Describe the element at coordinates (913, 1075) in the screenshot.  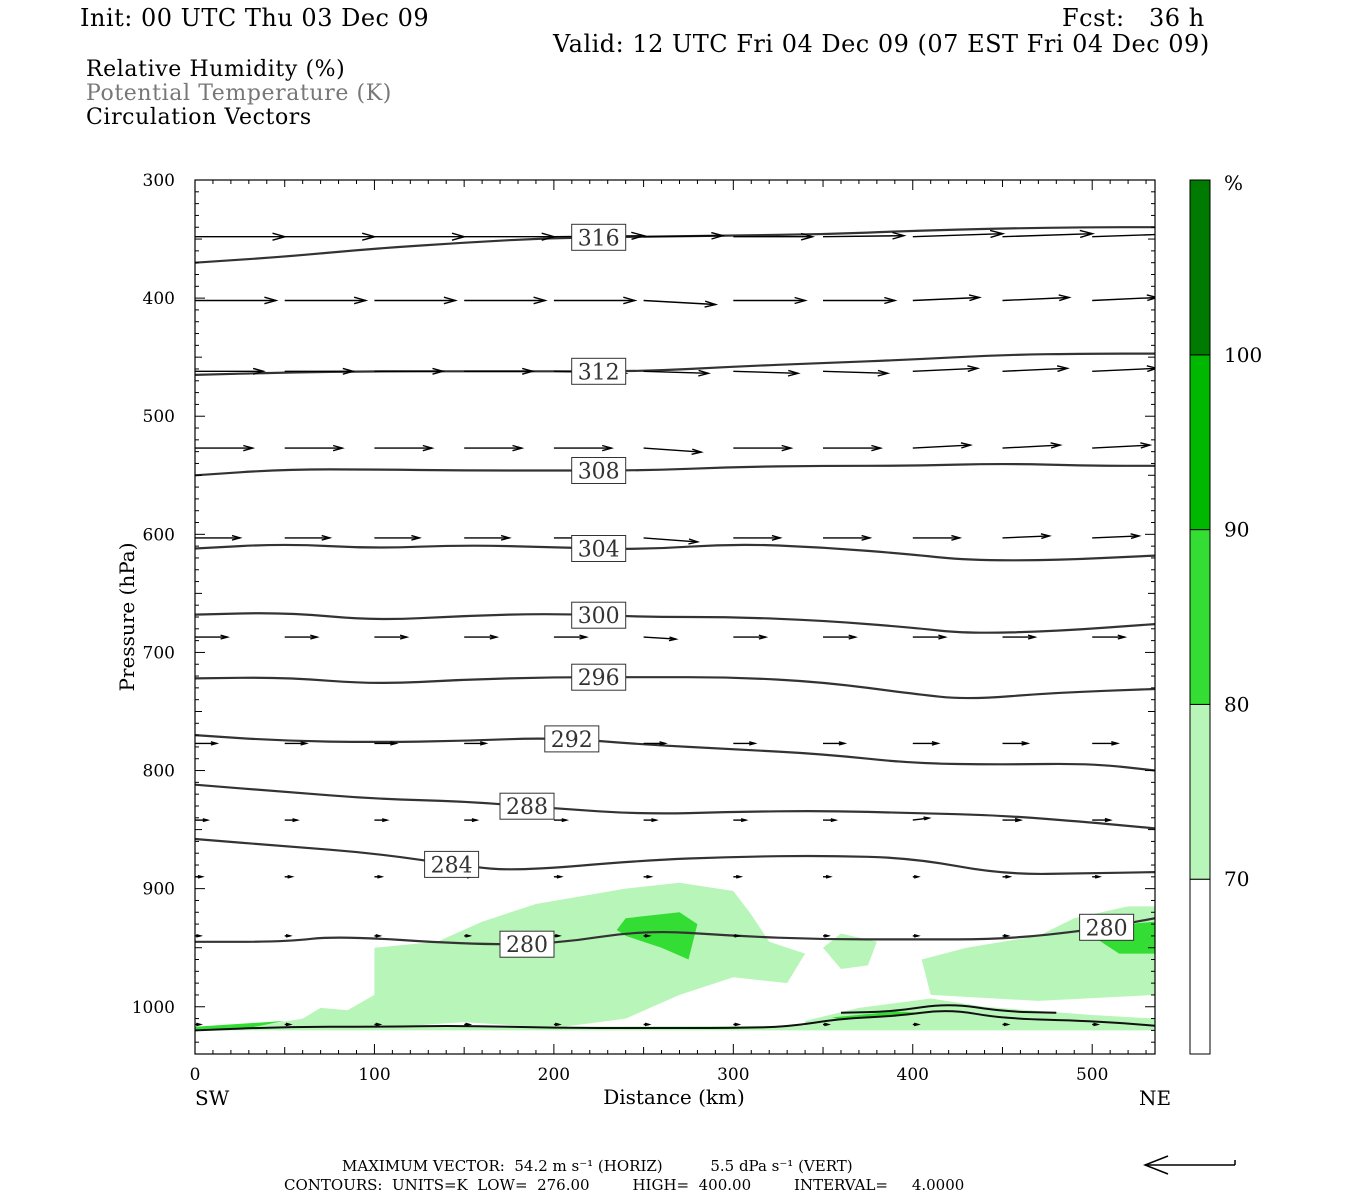
I see `x-tick-label: 400` at that location.